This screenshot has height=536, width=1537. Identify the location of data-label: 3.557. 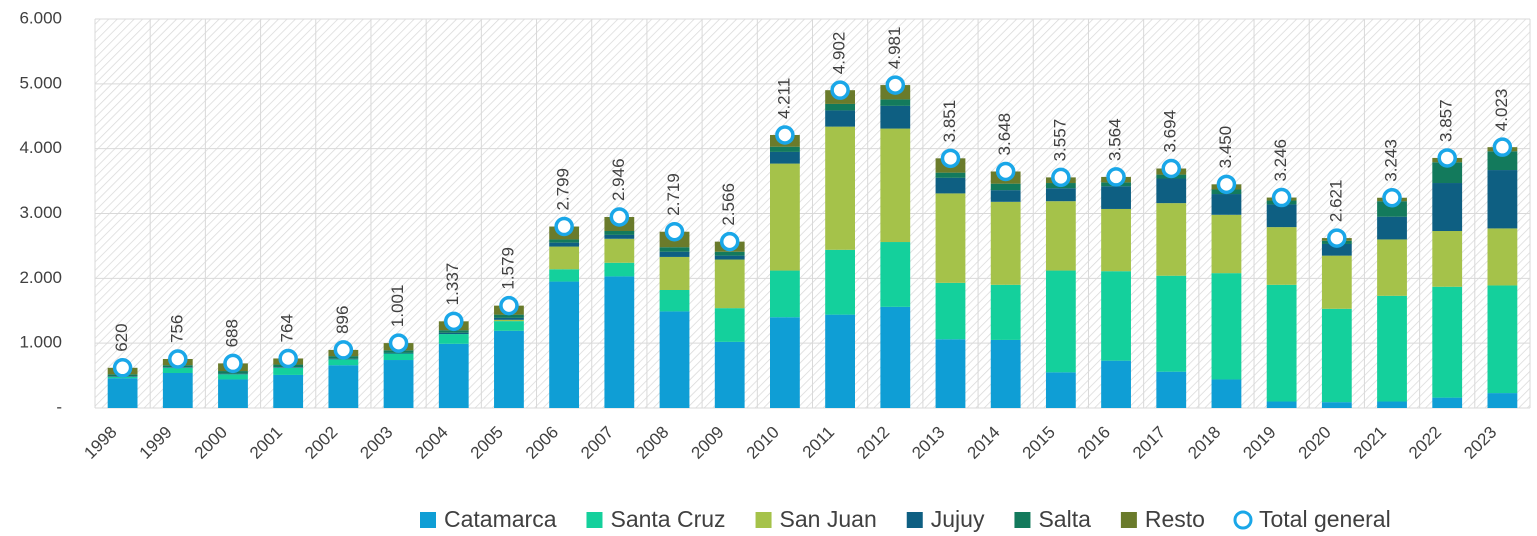
(1059, 140).